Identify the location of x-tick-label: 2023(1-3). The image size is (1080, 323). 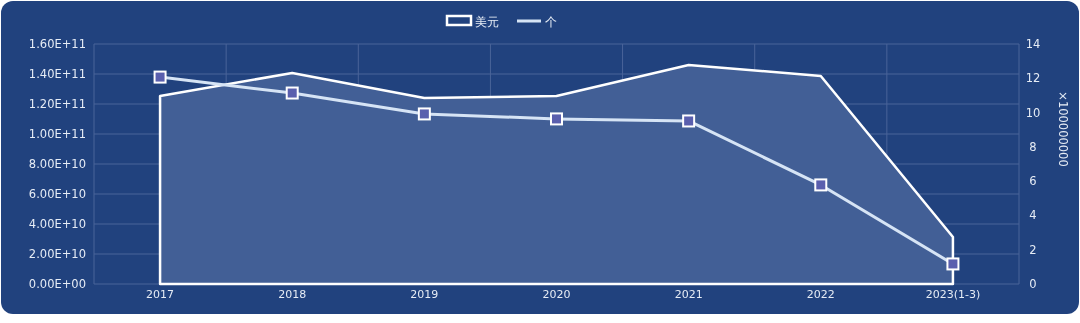
(953, 294).